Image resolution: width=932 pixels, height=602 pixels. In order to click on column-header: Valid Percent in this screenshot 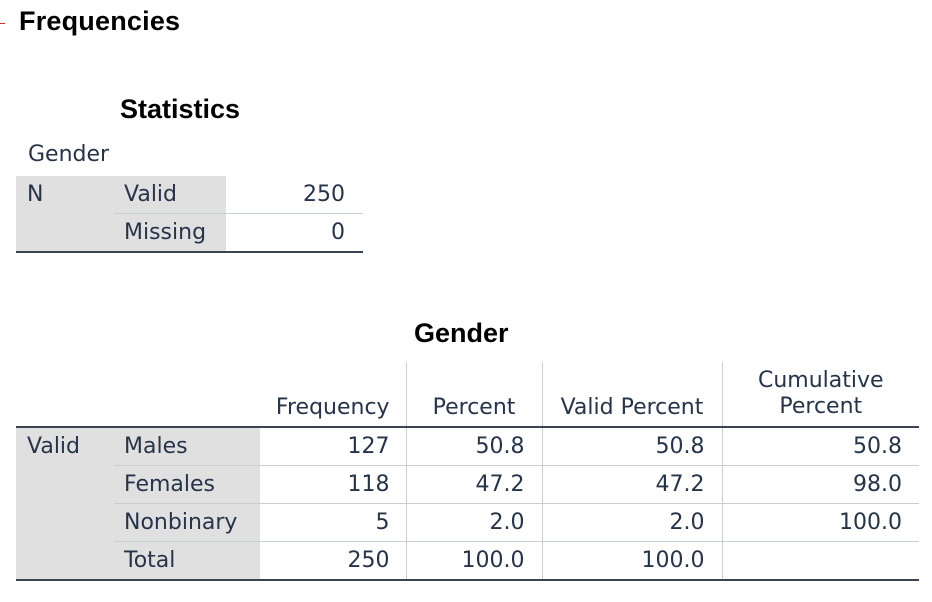, I will do `click(631, 395)`.